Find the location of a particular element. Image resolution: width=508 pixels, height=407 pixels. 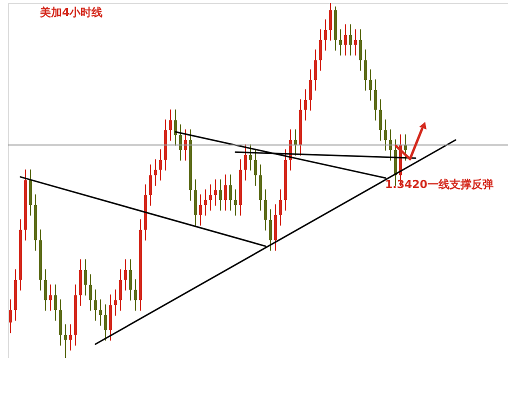

annotation: 1.3420一线支撑反弹 is located at coordinates (439, 184).